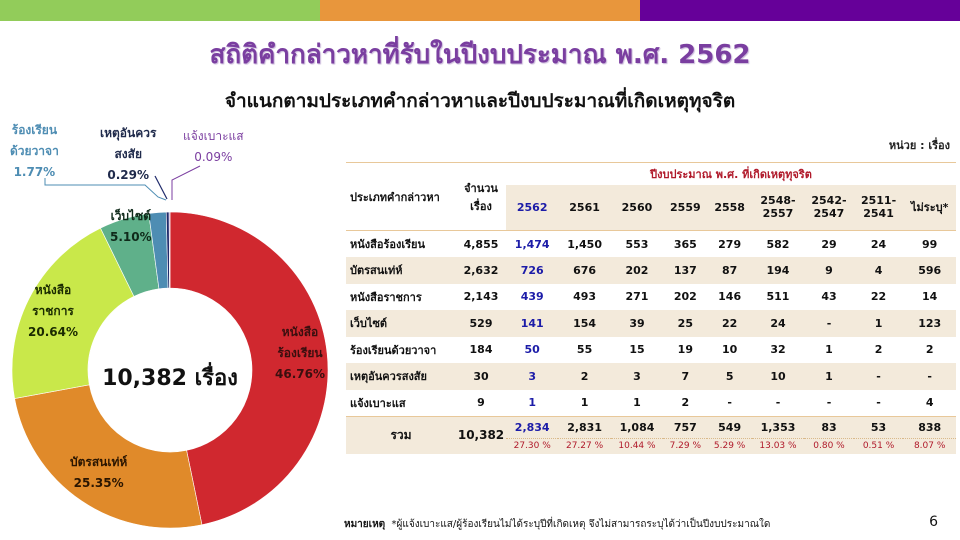 The height and width of the screenshot is (540, 960). I want to click on label-pct: 20.64%, so click(53, 332).